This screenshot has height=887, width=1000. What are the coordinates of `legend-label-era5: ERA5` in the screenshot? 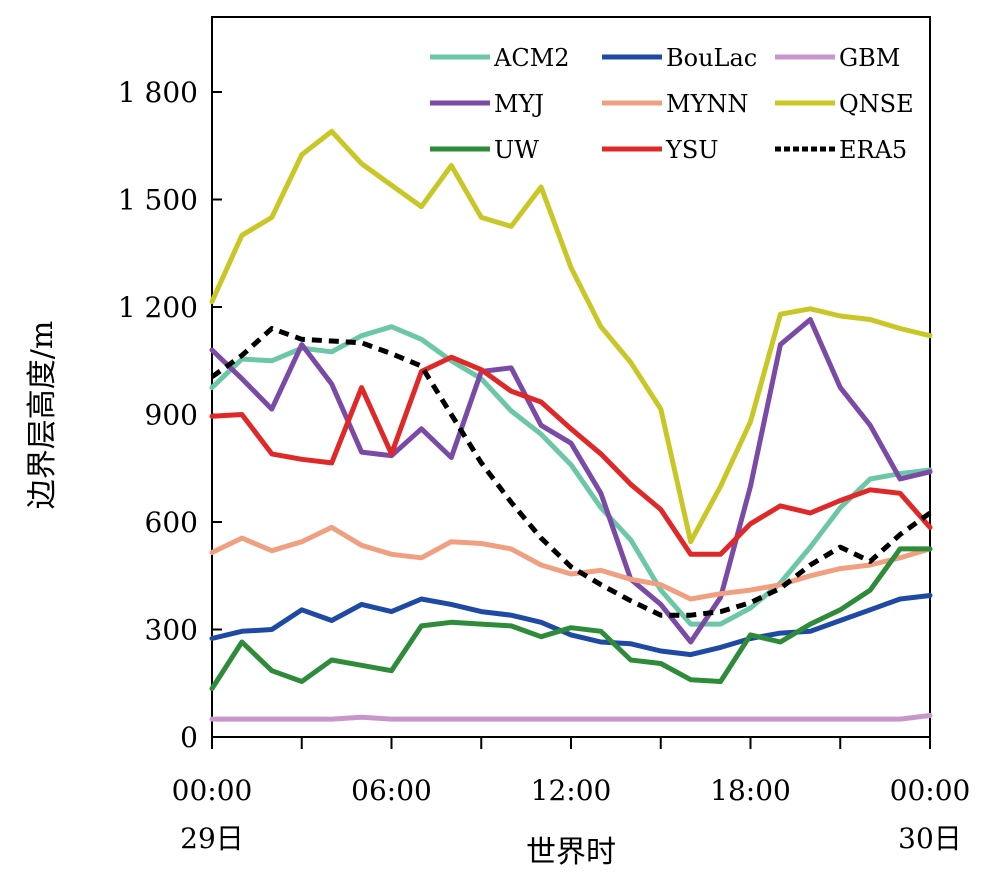 It's located at (873, 150).